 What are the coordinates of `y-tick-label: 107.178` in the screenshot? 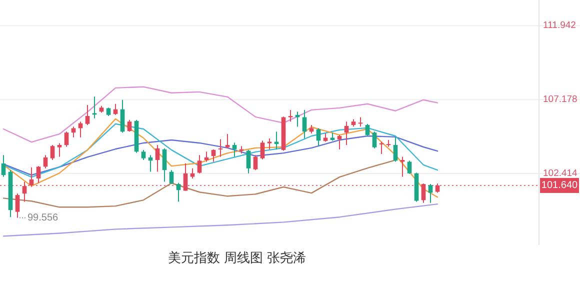 It's located at (560, 100).